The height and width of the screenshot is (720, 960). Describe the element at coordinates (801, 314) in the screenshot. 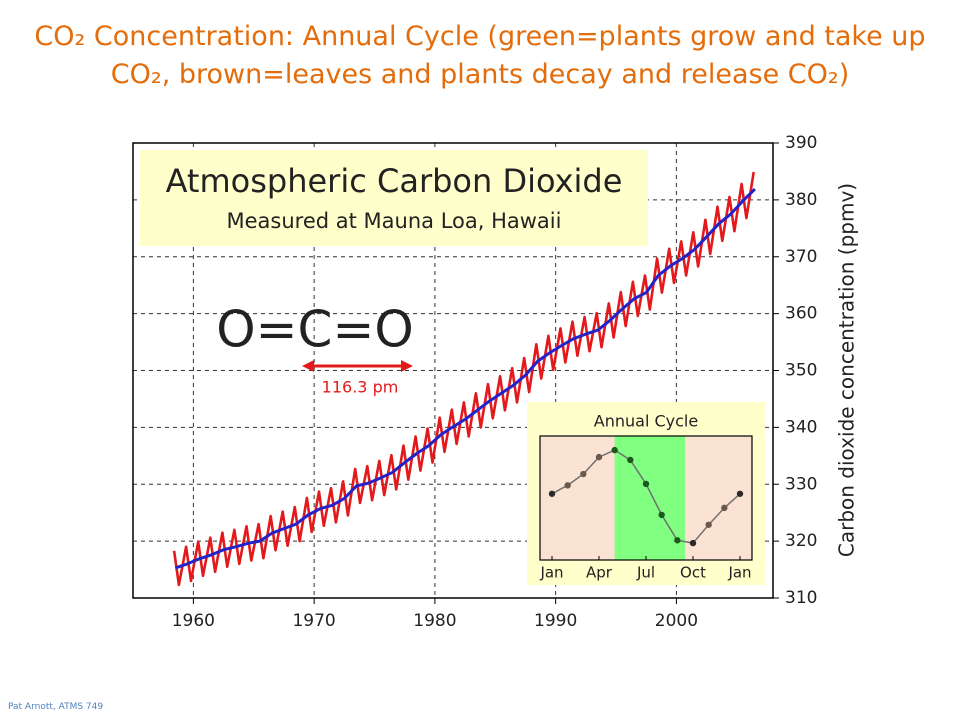

I see `y-tick-label: 360` at that location.